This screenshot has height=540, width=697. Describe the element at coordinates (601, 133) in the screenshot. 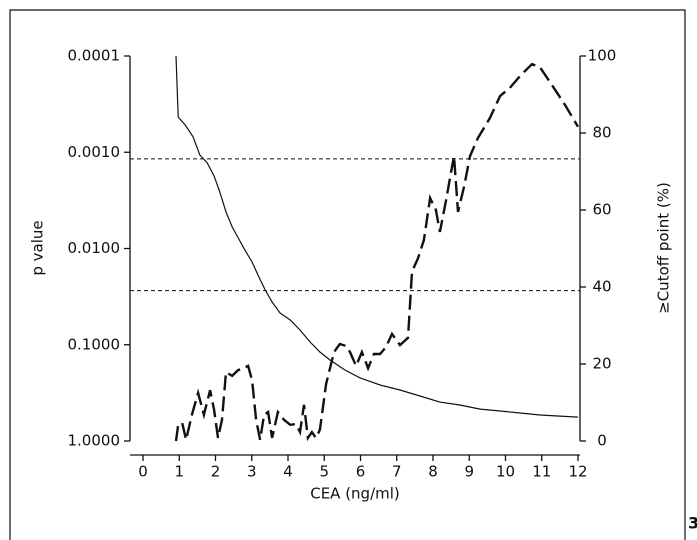

I see `y2-tick-label: 80` at that location.